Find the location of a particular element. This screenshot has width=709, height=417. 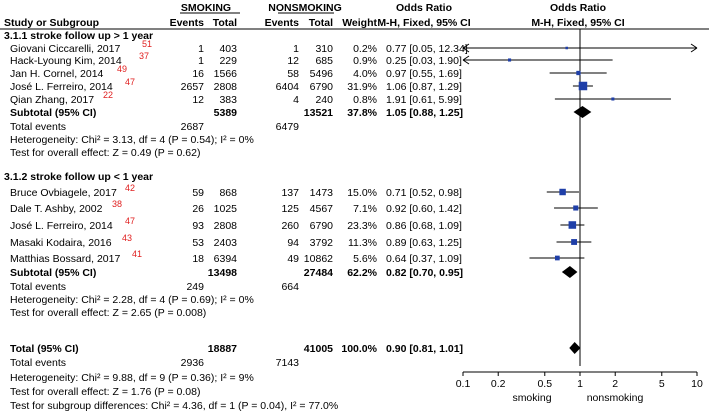

weight: 5.6% is located at coordinates (365, 259).